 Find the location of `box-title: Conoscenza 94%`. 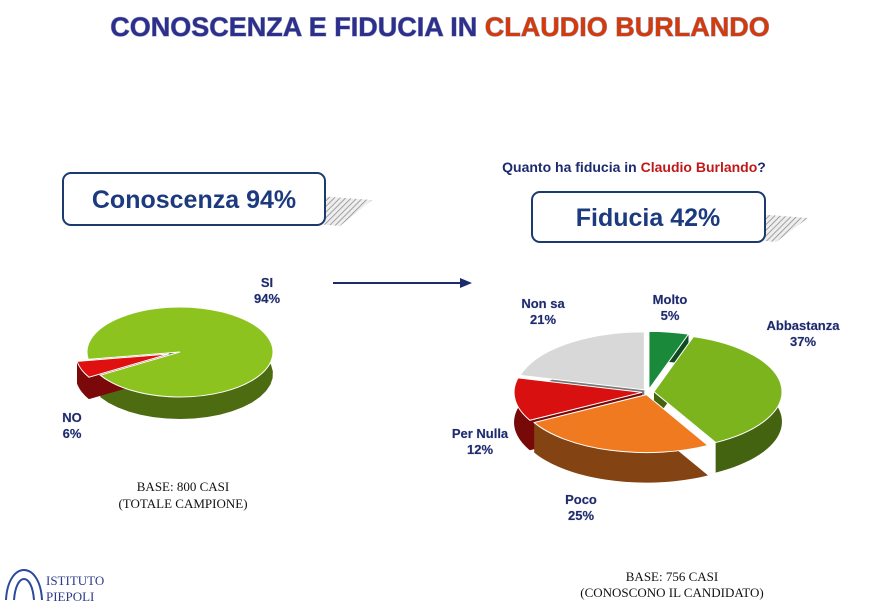

box-title: Conoscenza 94% is located at coordinates (194, 200).